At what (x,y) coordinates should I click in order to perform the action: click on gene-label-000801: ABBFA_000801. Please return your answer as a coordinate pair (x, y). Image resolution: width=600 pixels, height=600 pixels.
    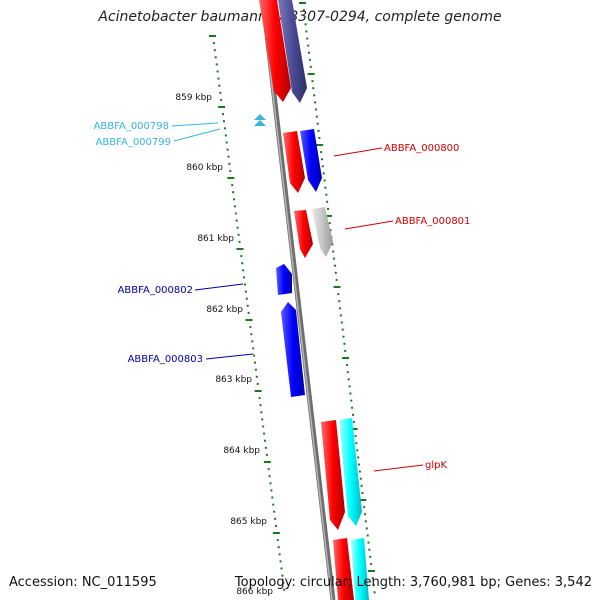
    Looking at the image, I should click on (432, 221).